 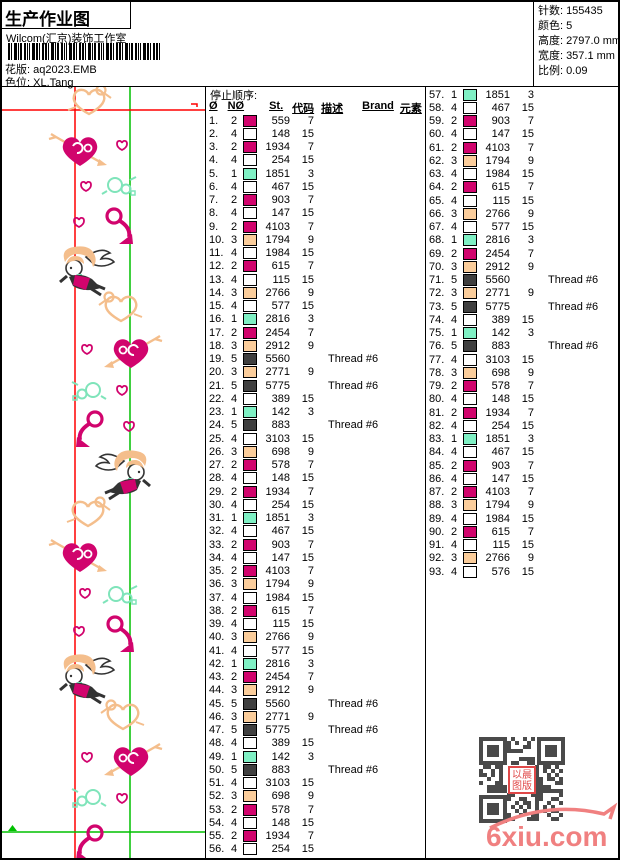 I want to click on stop-index: 22., so click(x=217, y=398).